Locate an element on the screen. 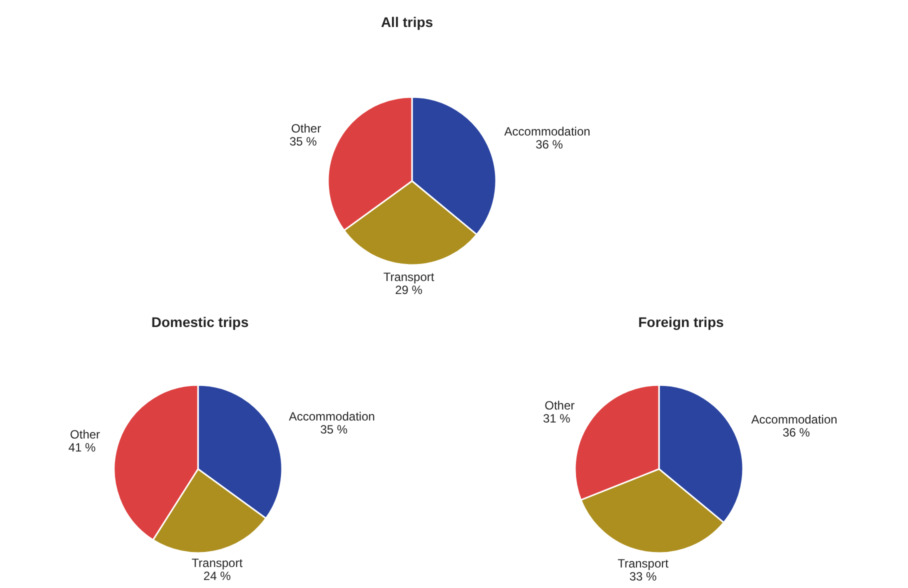 The image size is (908, 588). data-label: 24 % is located at coordinates (217, 576).